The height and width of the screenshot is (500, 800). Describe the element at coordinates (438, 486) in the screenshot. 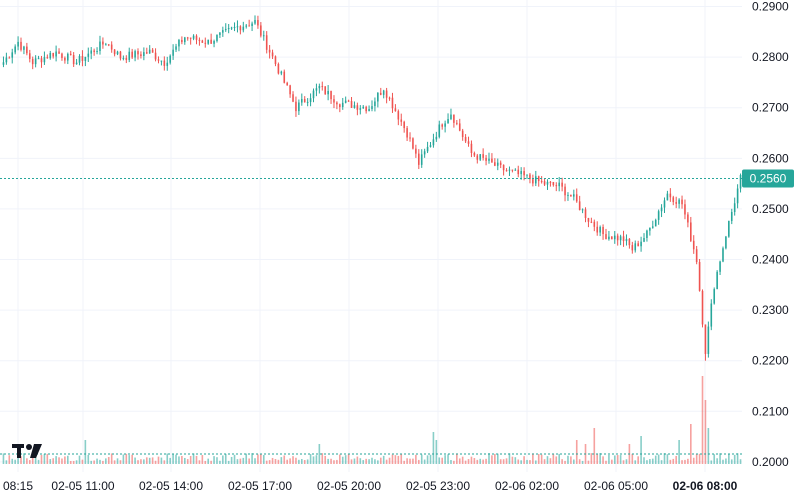

I see `x-tick-label: 02-05 23:00` at that location.